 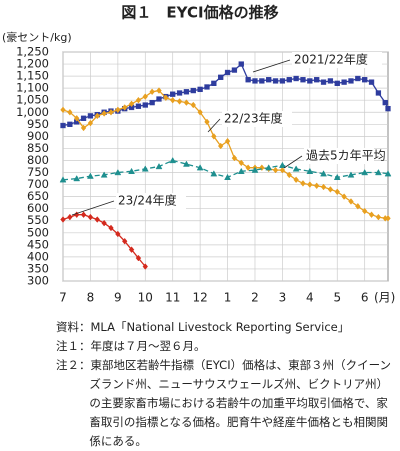 I want to click on y-tick-label: 1,000, so click(x=32, y=112).